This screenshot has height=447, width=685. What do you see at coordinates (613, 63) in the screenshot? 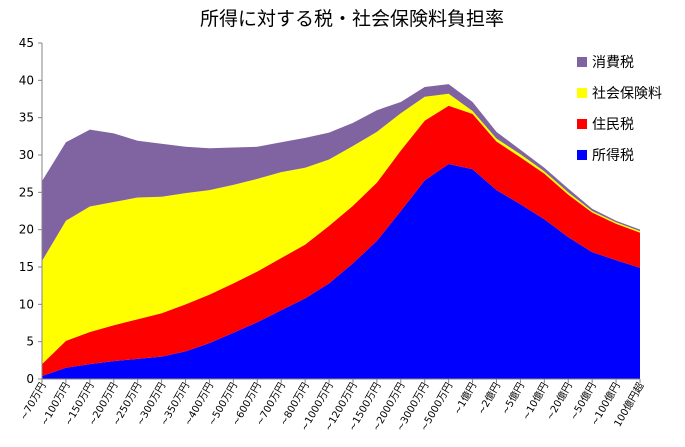
I see `legend-label: 消費税` at bounding box center [613, 63].